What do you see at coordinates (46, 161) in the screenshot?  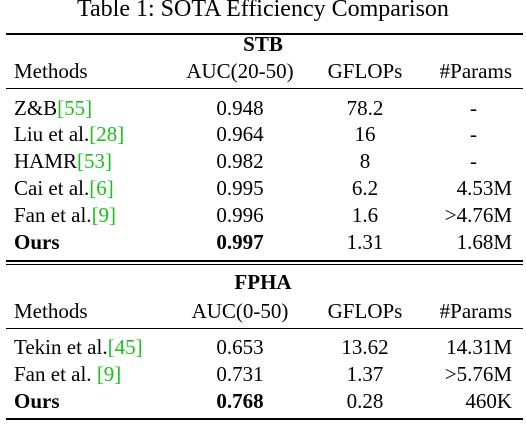 I see `method-name: HAMR` at bounding box center [46, 161].